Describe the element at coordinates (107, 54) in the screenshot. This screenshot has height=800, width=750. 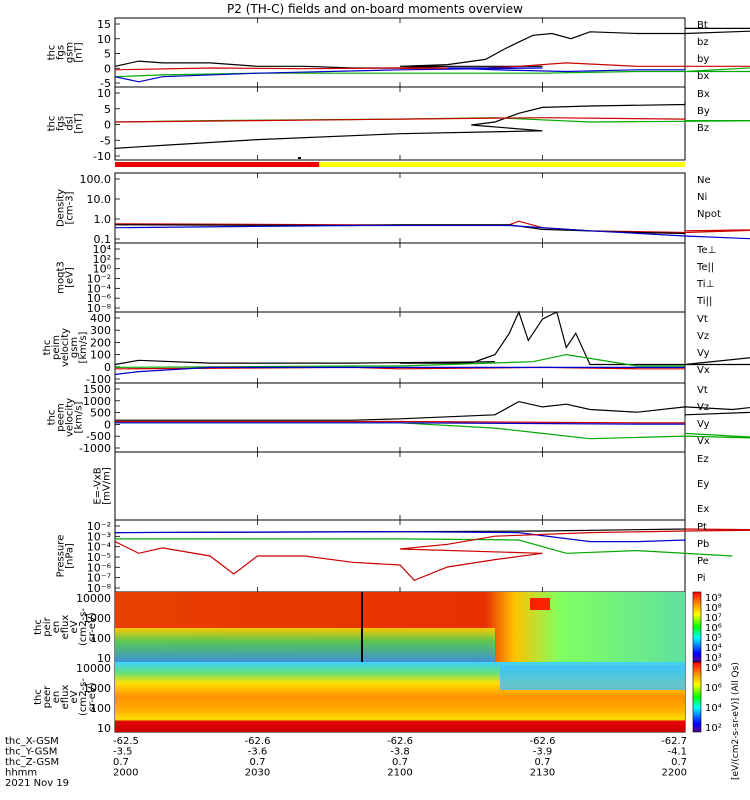
I see `y-tick-label: 5` at that location.